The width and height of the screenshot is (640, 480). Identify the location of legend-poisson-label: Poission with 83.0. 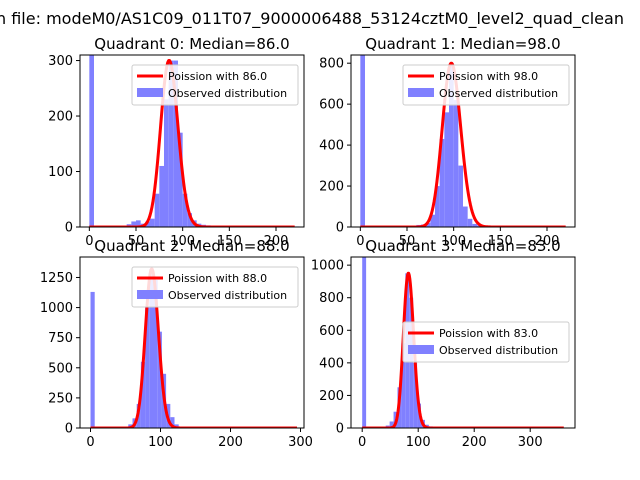
(488, 333).